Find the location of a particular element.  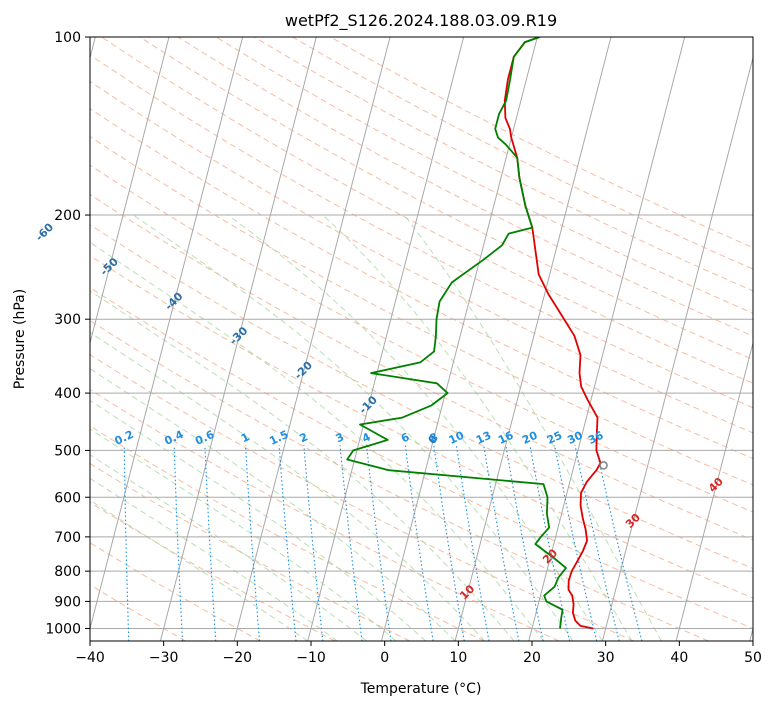

chart-title: wetPf2_S126.2024.188.03.09.R19 is located at coordinates (421, 21).